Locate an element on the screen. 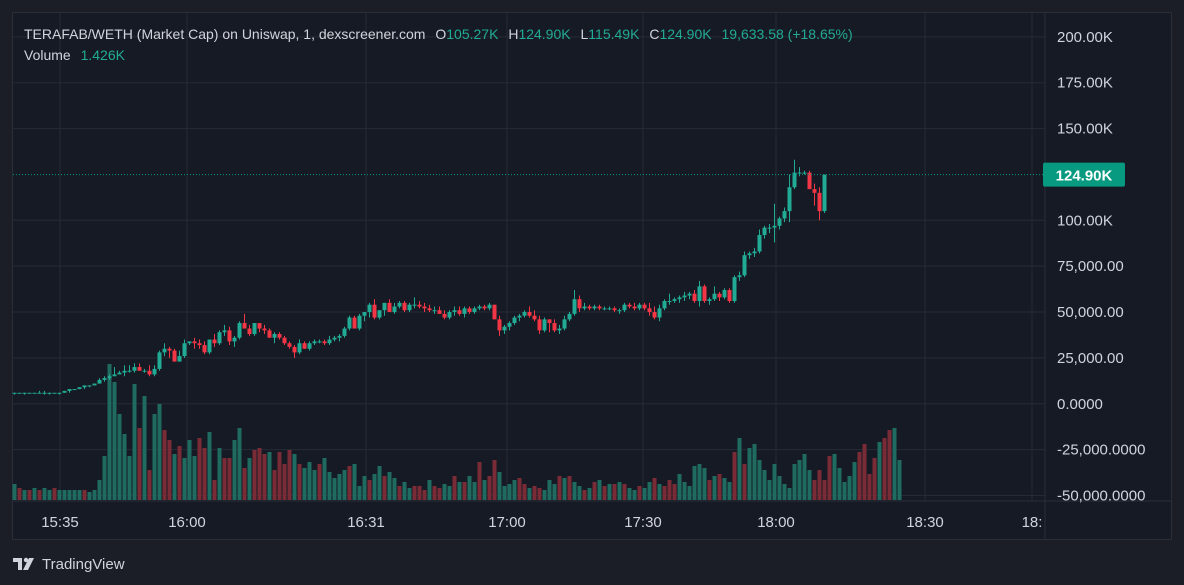  volume-label: Volume is located at coordinates (47, 55).